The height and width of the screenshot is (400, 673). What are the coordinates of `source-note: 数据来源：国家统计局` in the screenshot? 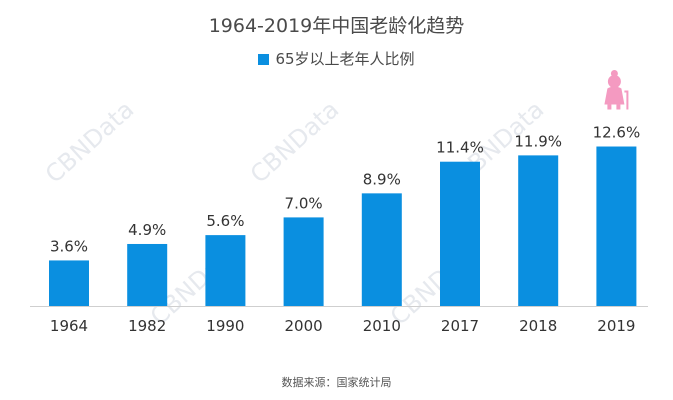 It's located at (336, 382).